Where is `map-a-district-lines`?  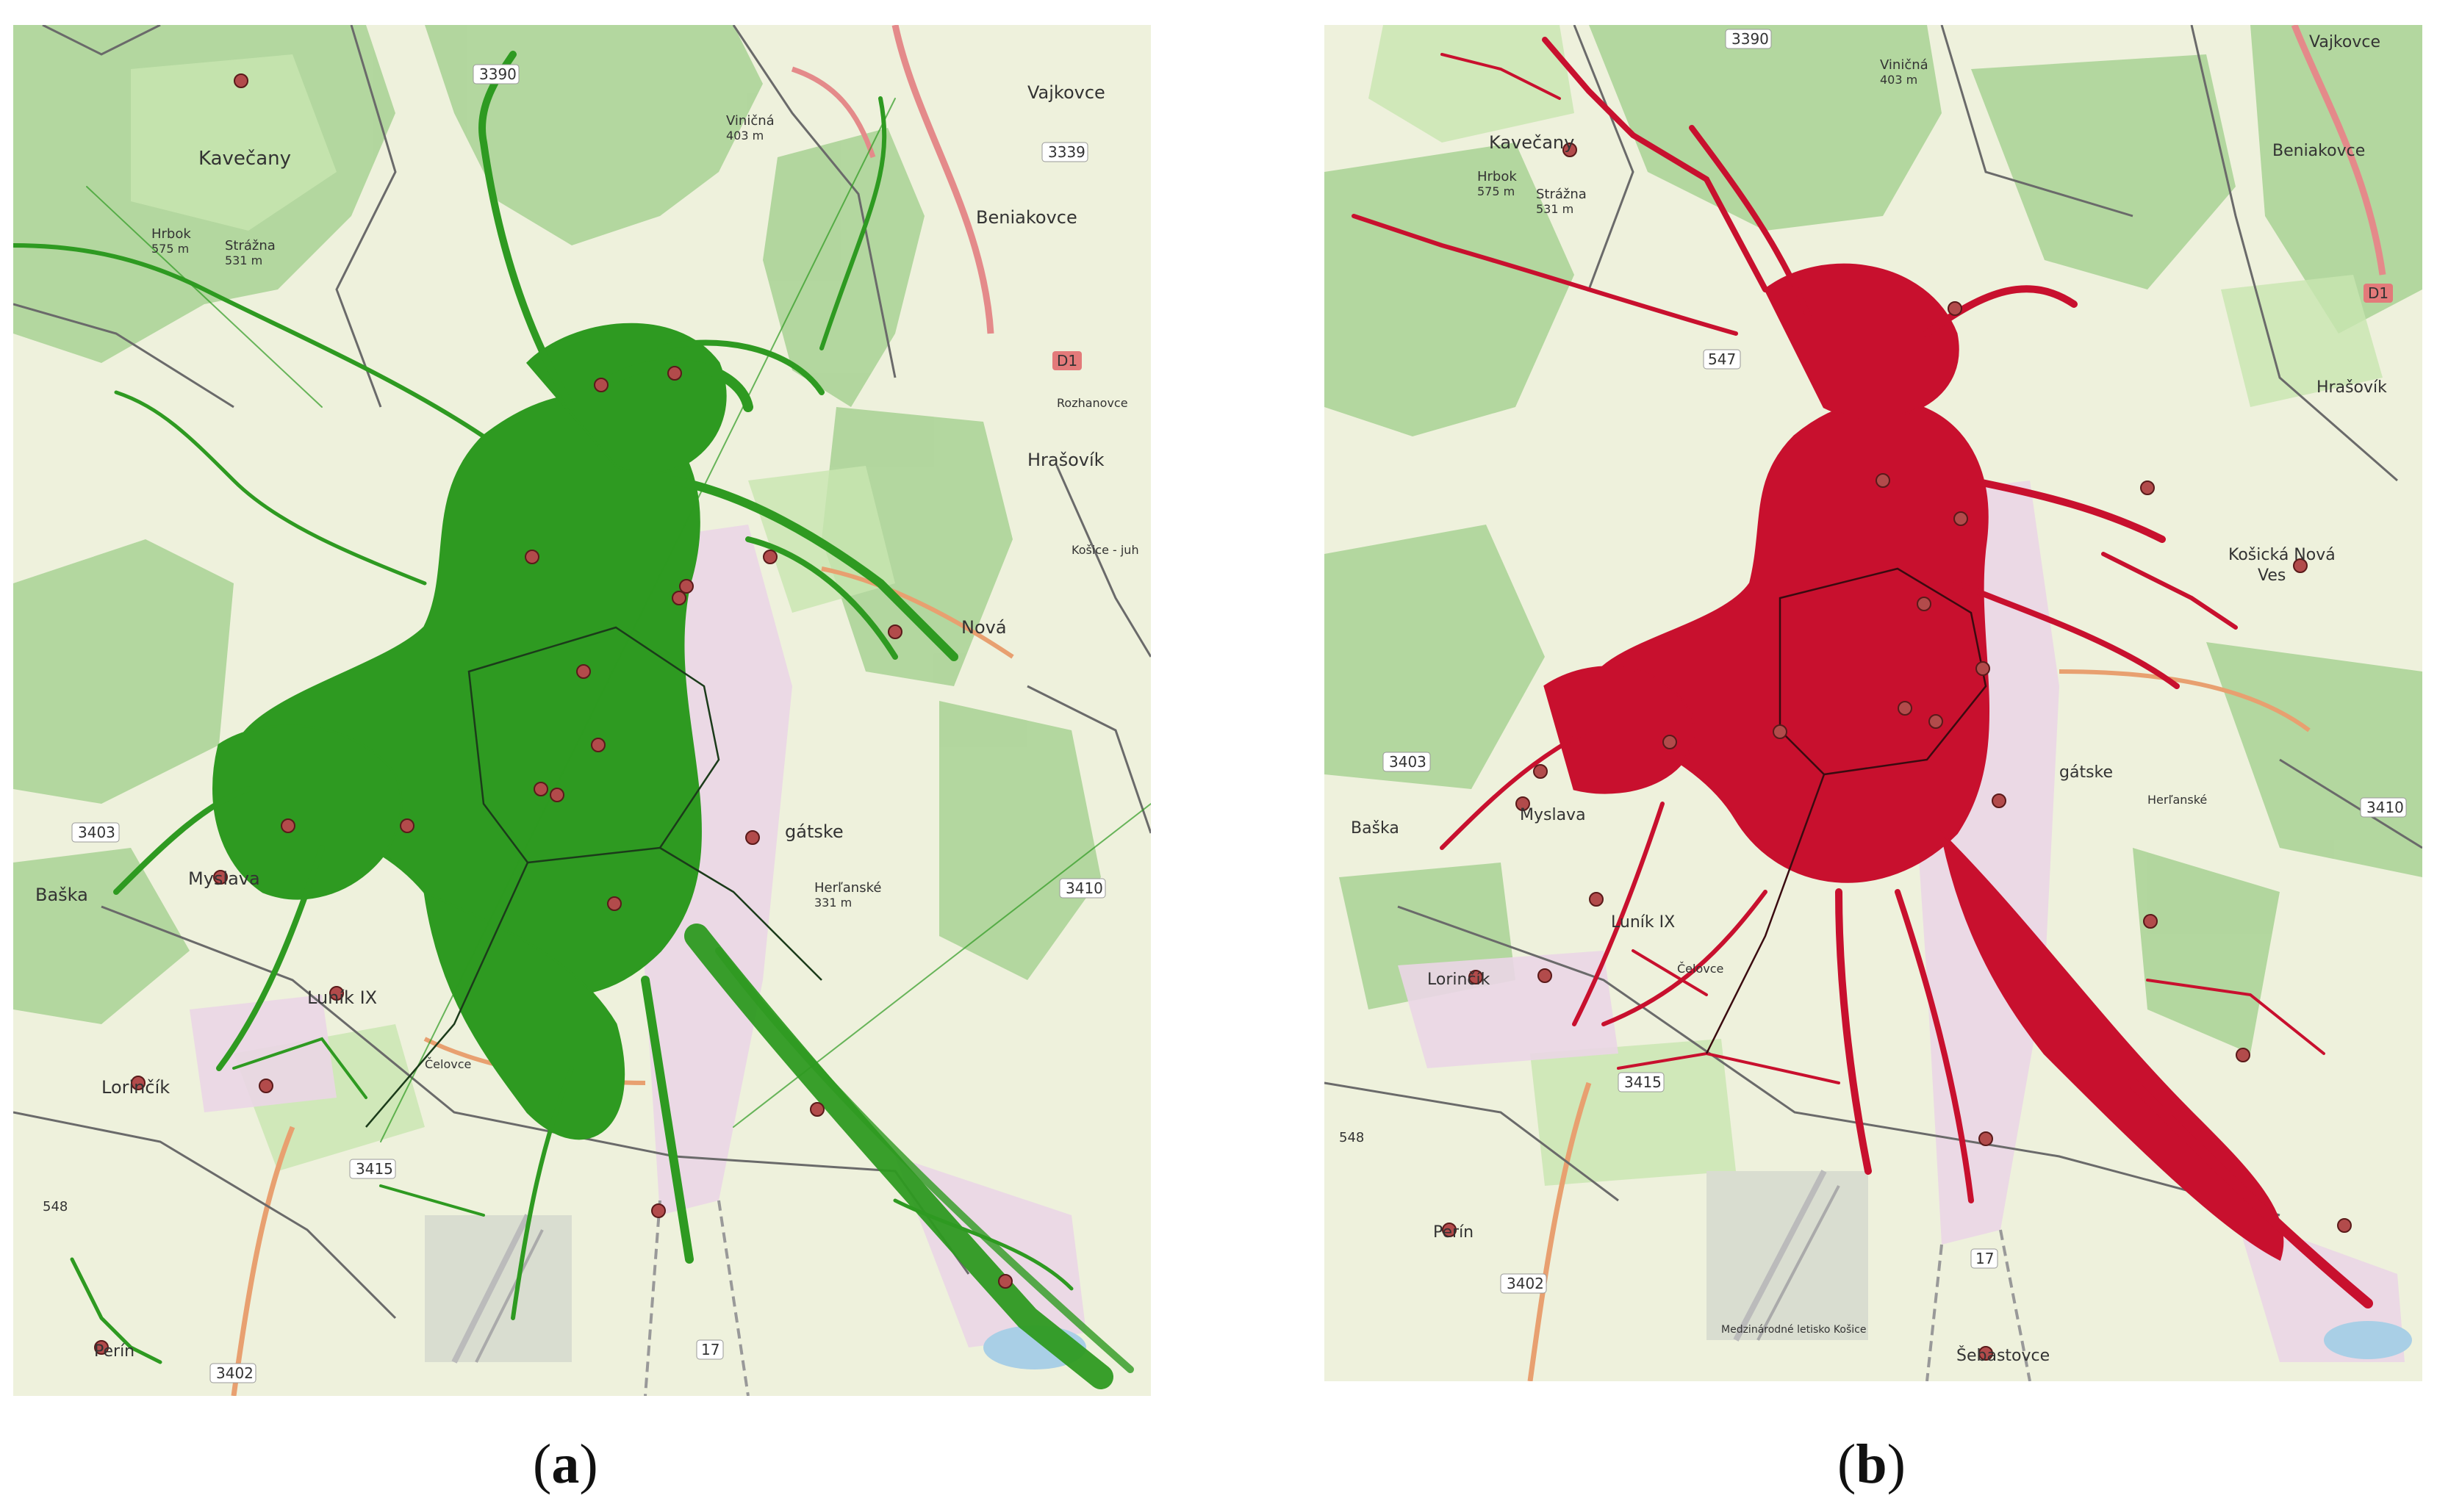
map-a-district-lines is located at coordinates (593, 877).